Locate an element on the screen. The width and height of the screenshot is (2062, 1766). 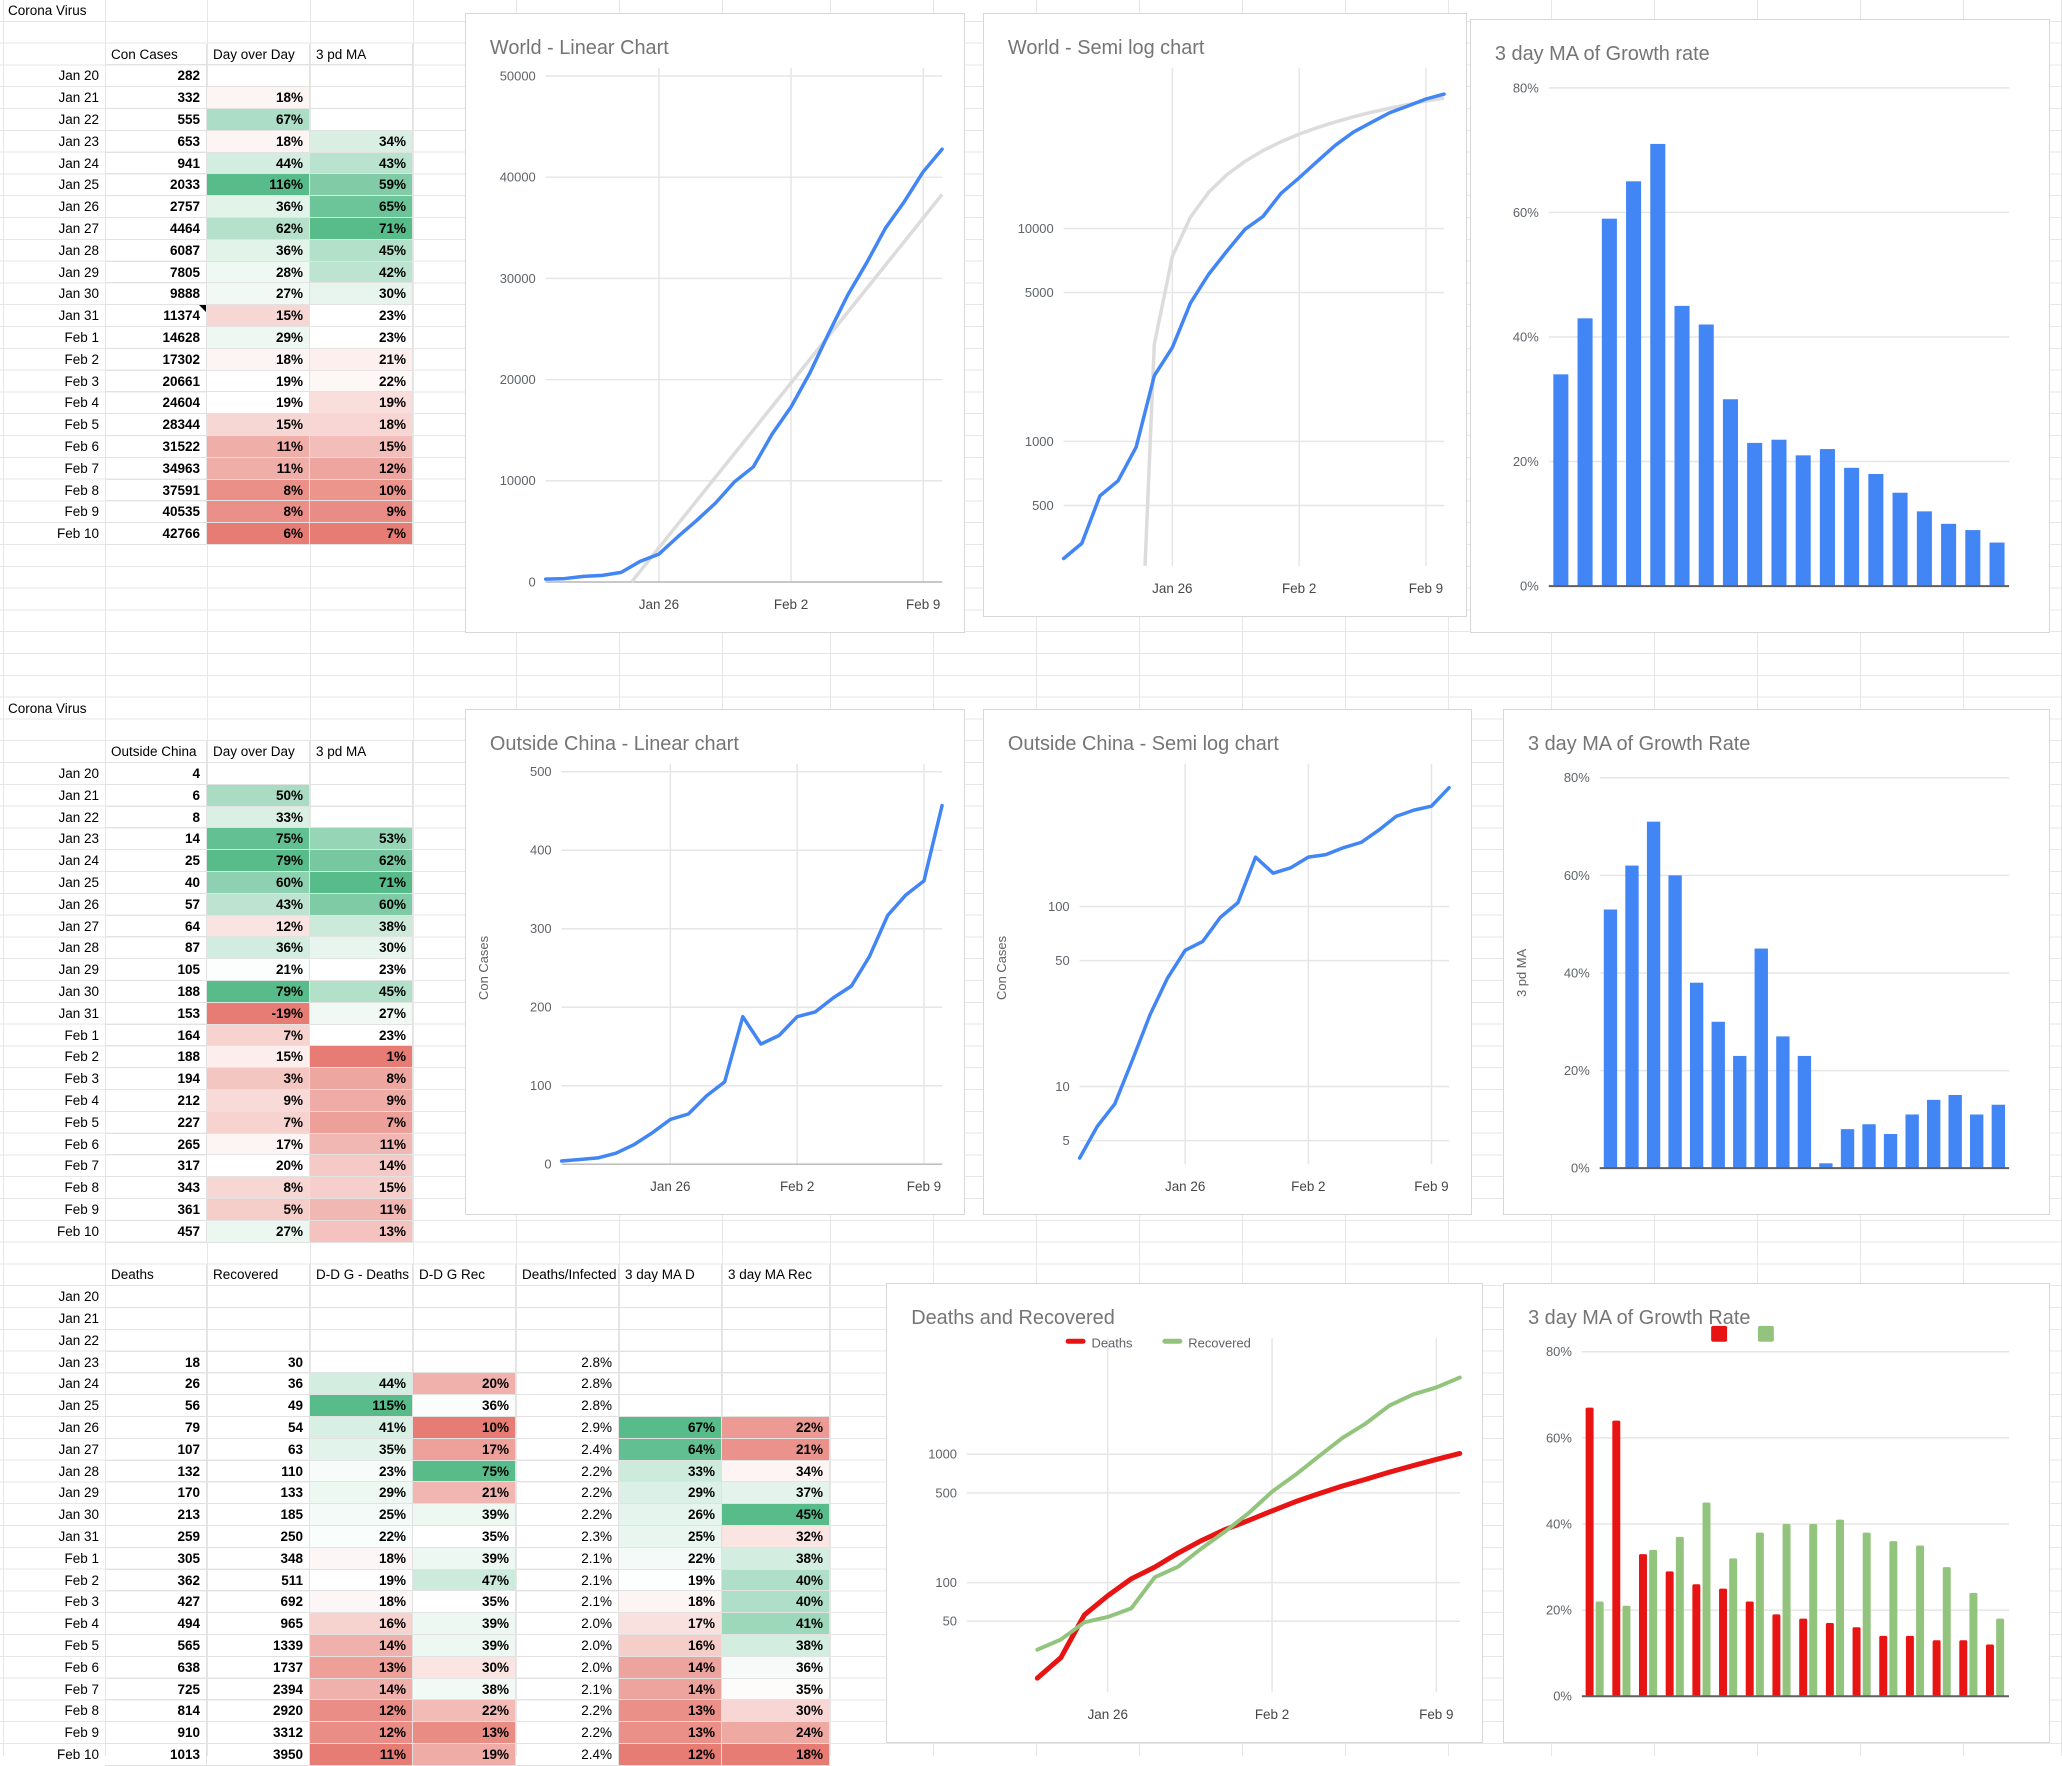
table-cell: 494 is located at coordinates (156, 1624).